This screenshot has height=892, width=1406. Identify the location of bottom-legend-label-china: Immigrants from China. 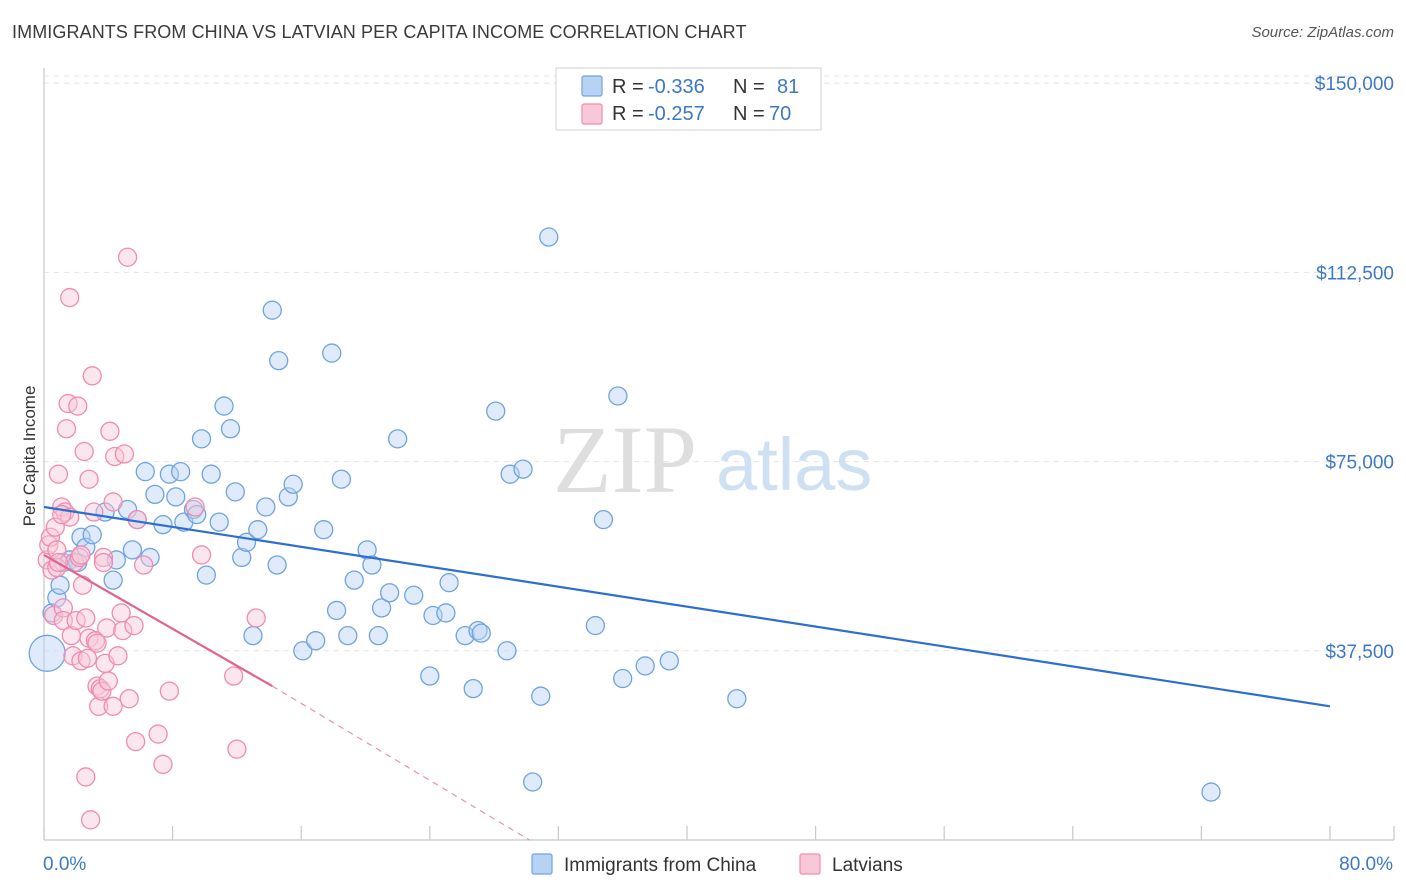
(660, 865).